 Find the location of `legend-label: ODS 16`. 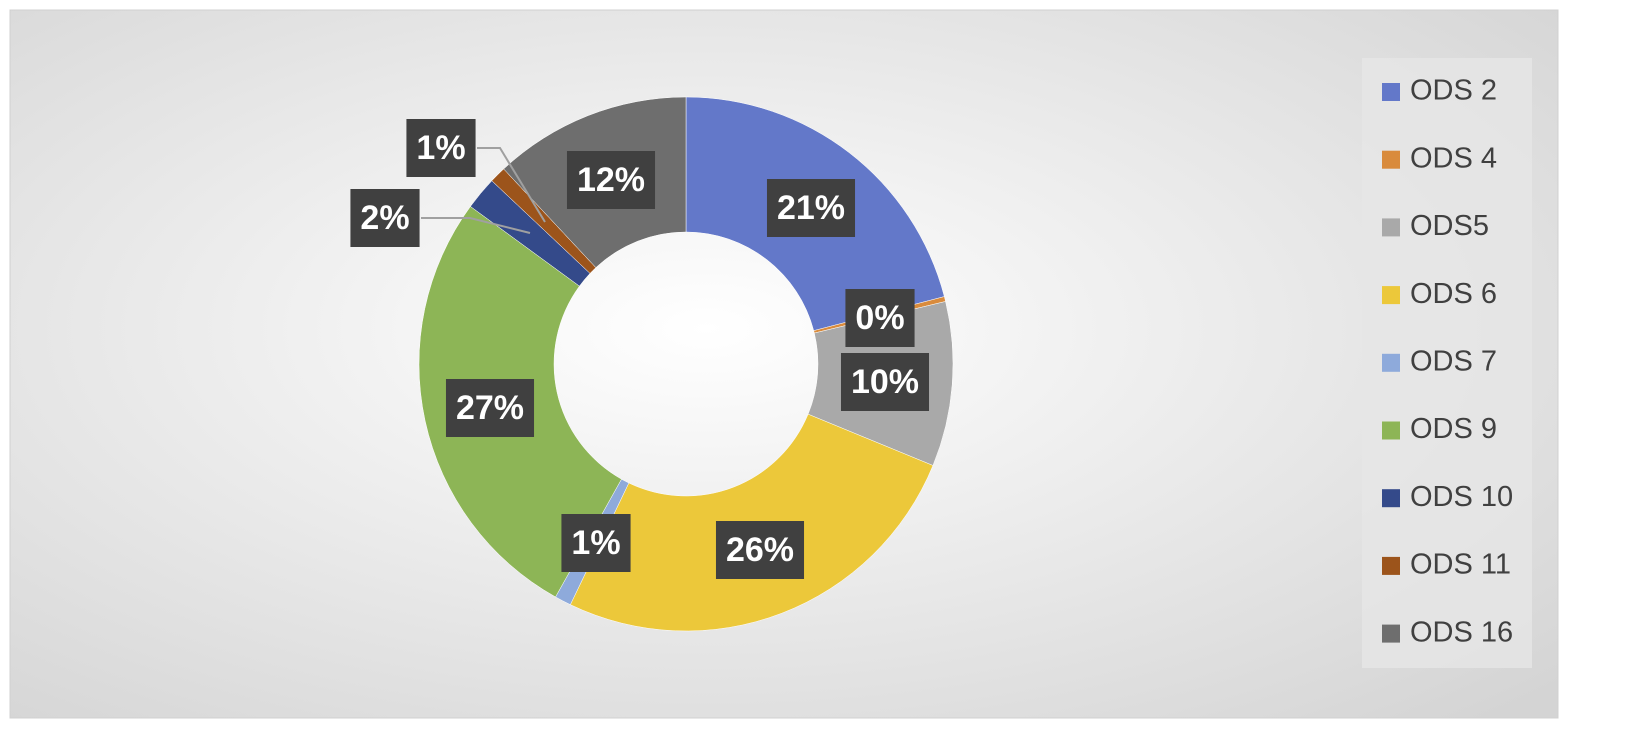

legend-label: ODS 16 is located at coordinates (1461, 632).